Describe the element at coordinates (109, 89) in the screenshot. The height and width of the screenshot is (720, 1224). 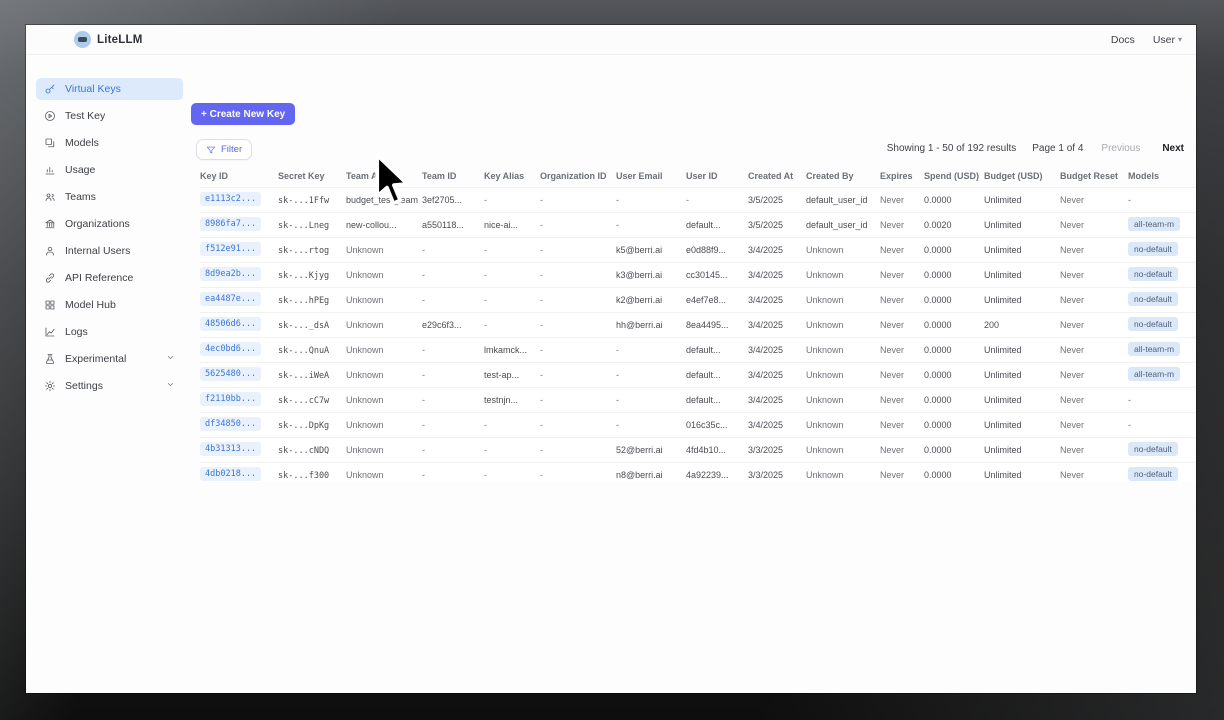
I see `sidebar-item-virtual-keys: Virtual Keys` at that location.